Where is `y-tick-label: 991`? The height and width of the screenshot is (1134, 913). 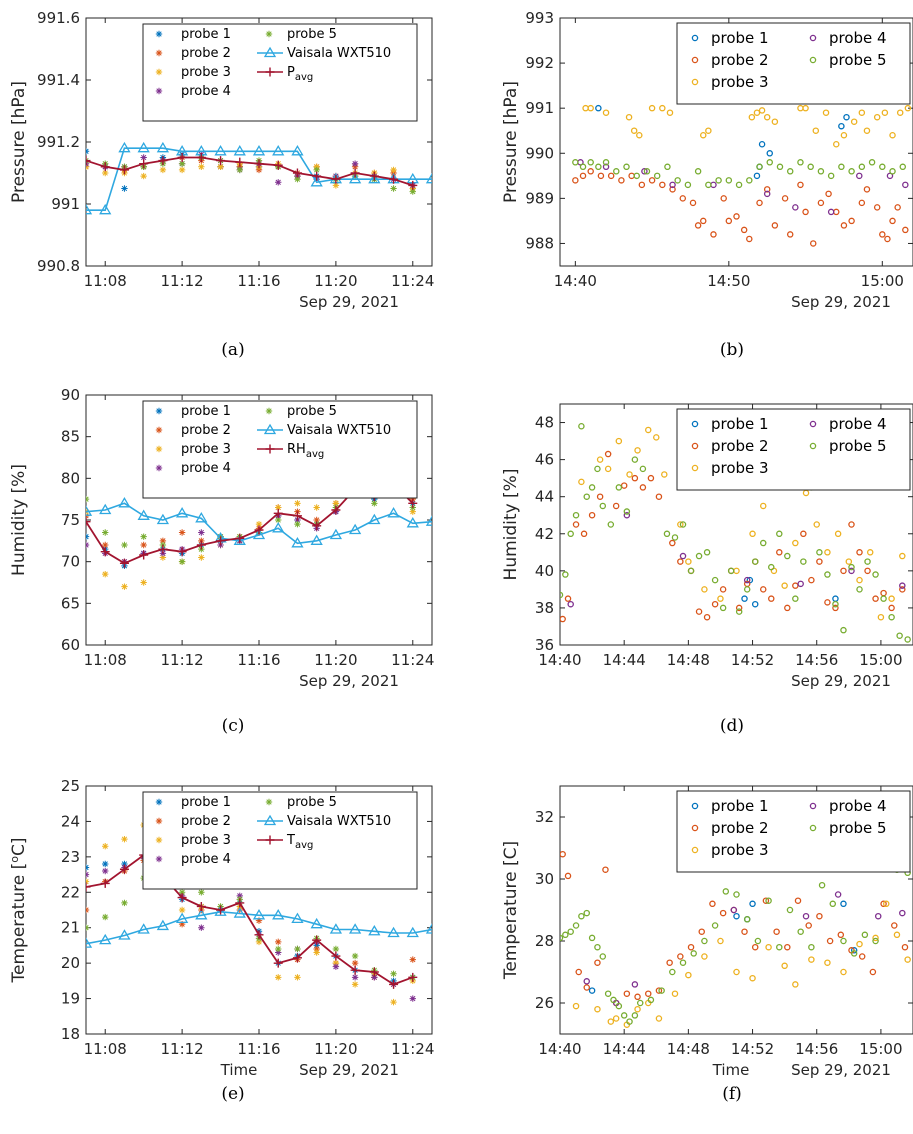
y-tick-label: 991 is located at coordinates (539, 108).